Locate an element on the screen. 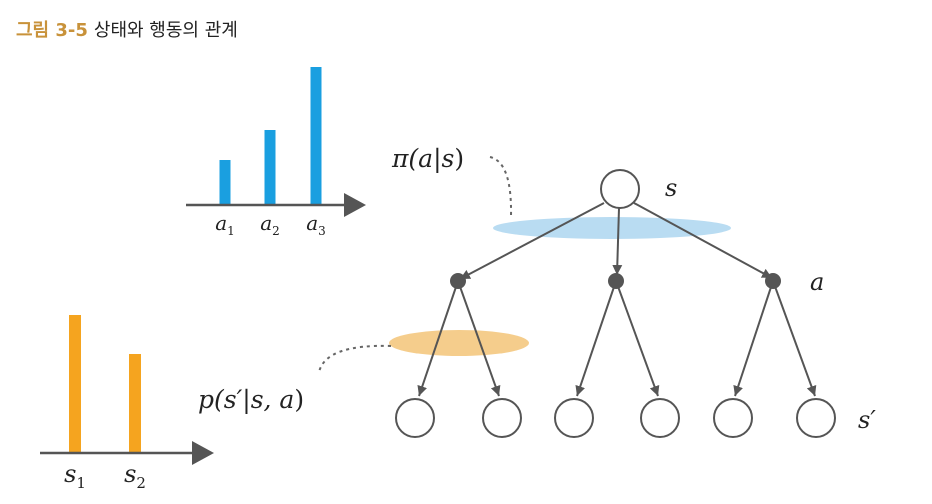  policy-formula-prefix: π(a is located at coordinates (412, 158).